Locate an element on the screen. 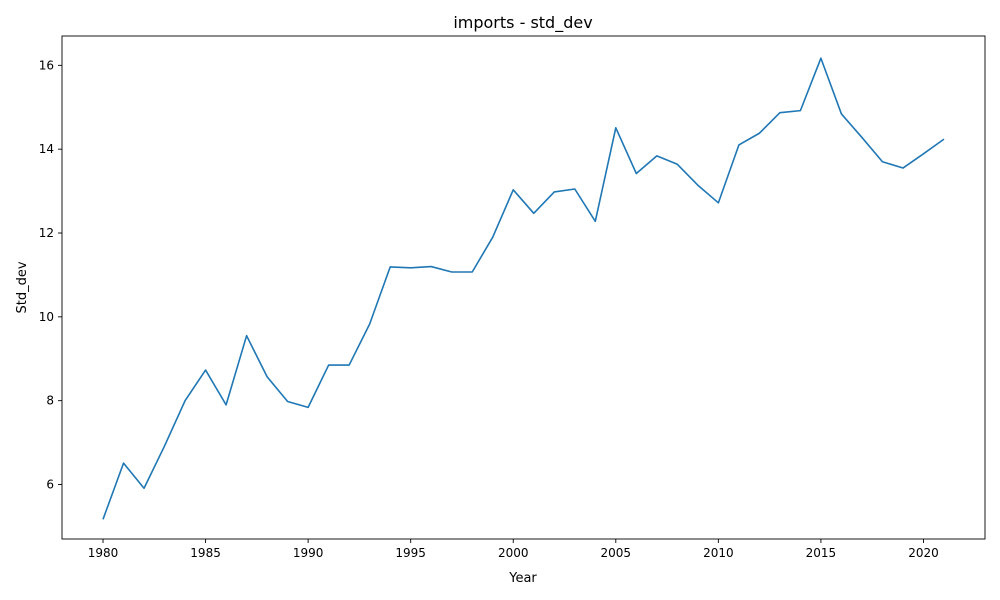  y-tick-label: 8 is located at coordinates (50, 401).